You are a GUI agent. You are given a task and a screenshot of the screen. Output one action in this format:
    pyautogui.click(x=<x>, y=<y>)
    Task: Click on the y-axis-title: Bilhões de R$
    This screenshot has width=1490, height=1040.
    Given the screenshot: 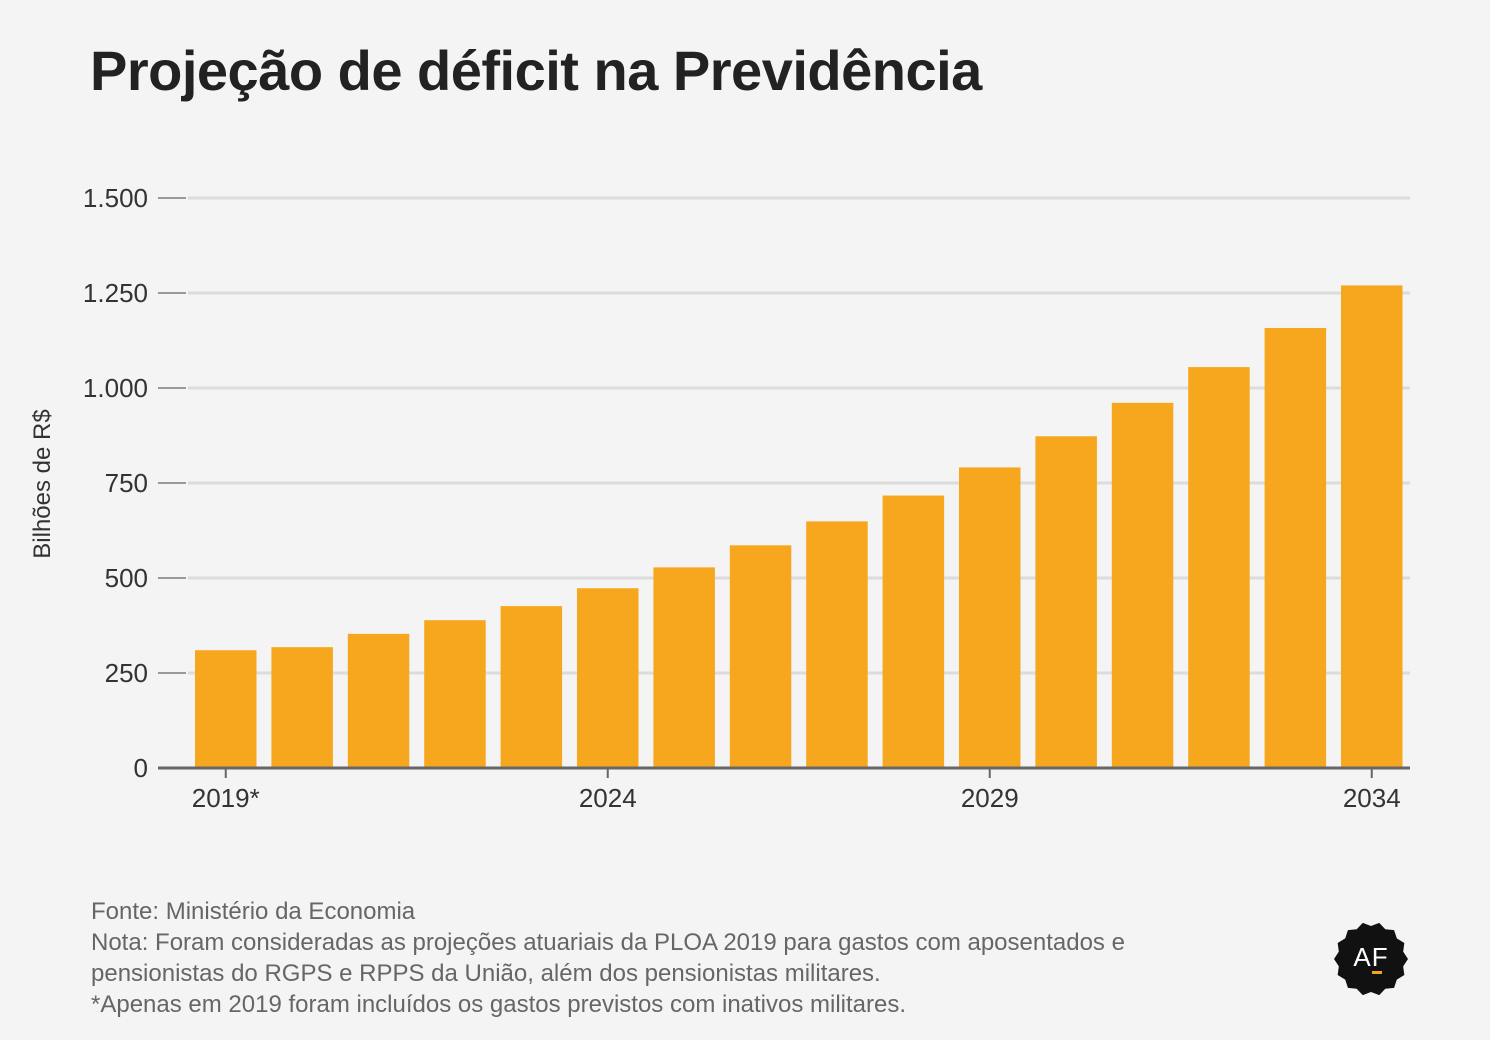 What is the action you would take?
    pyautogui.click(x=42, y=483)
    